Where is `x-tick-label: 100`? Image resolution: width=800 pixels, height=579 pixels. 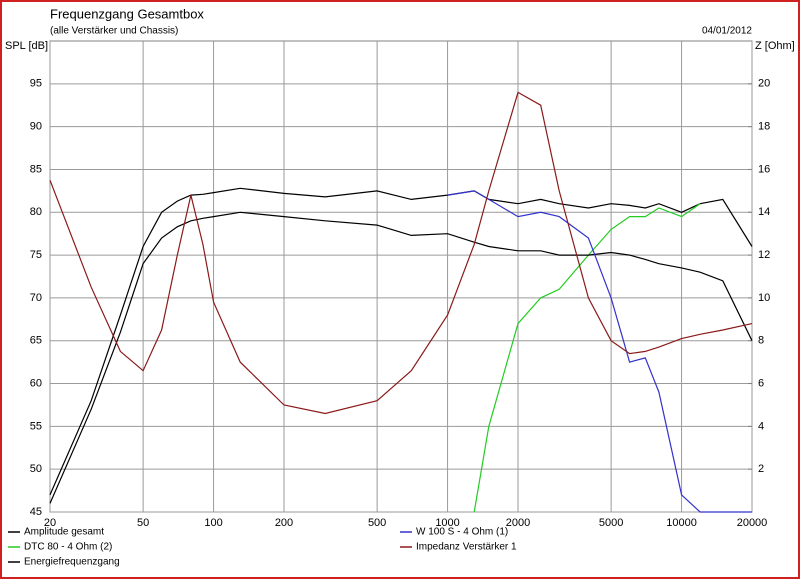
x-tick-label: 100 is located at coordinates (213, 523).